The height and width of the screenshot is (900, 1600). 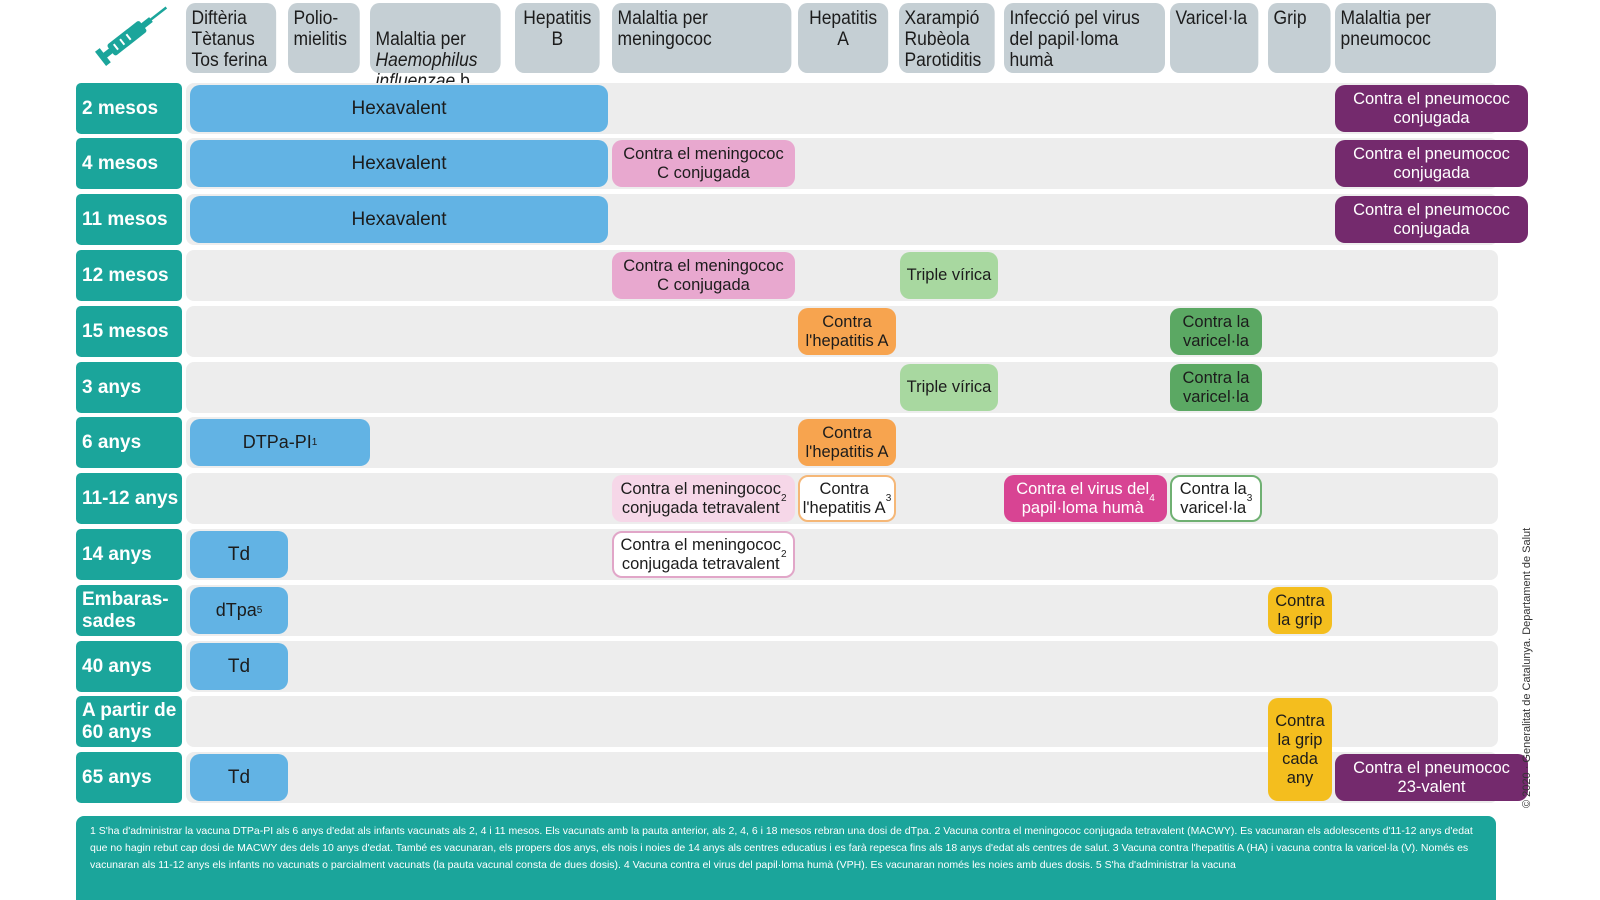 I want to click on footnote-ref: 1, so click(x=314, y=442).